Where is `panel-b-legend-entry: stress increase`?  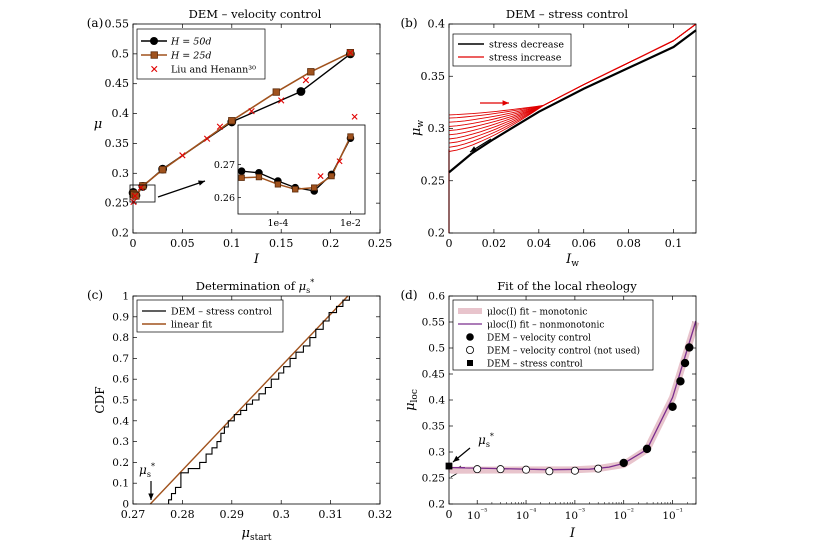 panel-b-legend-entry: stress increase is located at coordinates (525, 58).